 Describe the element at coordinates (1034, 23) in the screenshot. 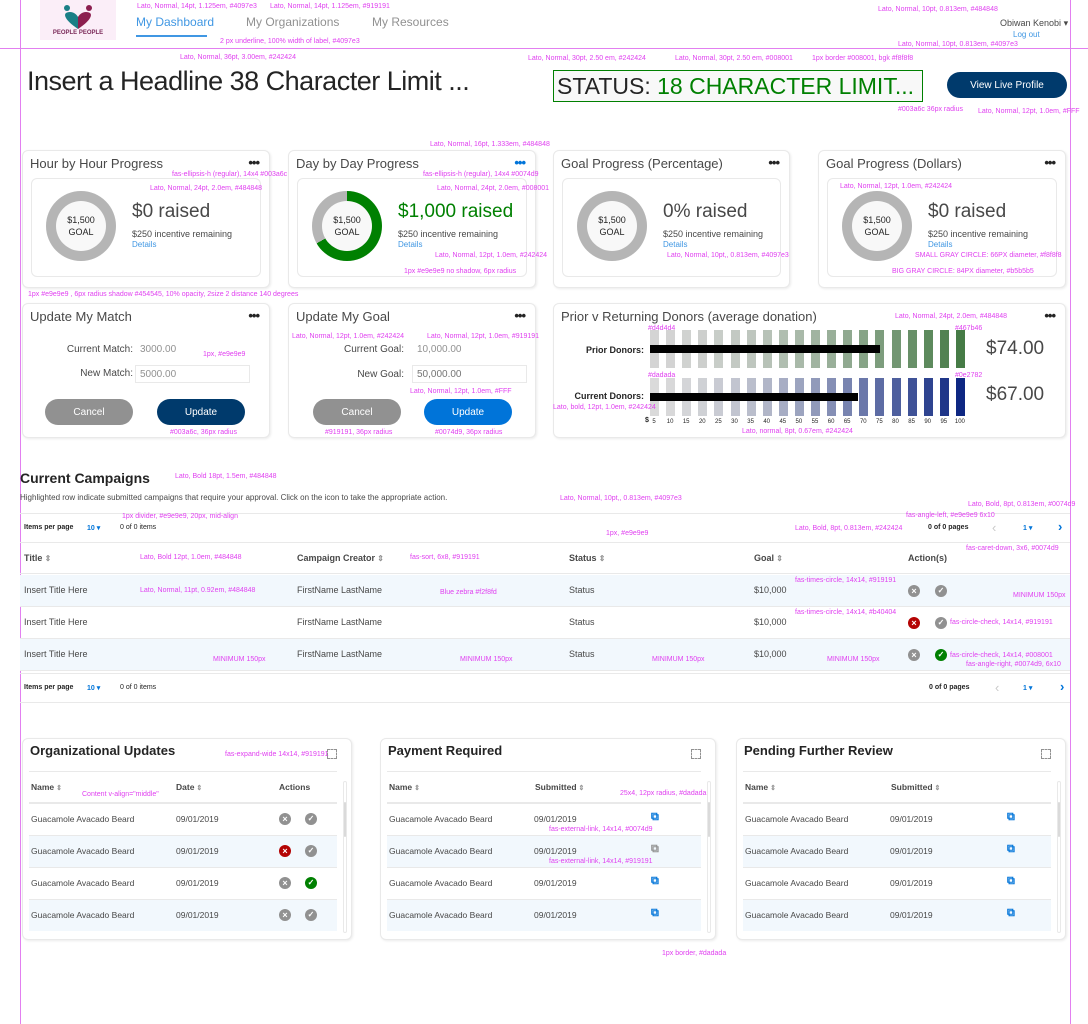

I see `user-menu: Obiwan Kenobi ▾` at that location.